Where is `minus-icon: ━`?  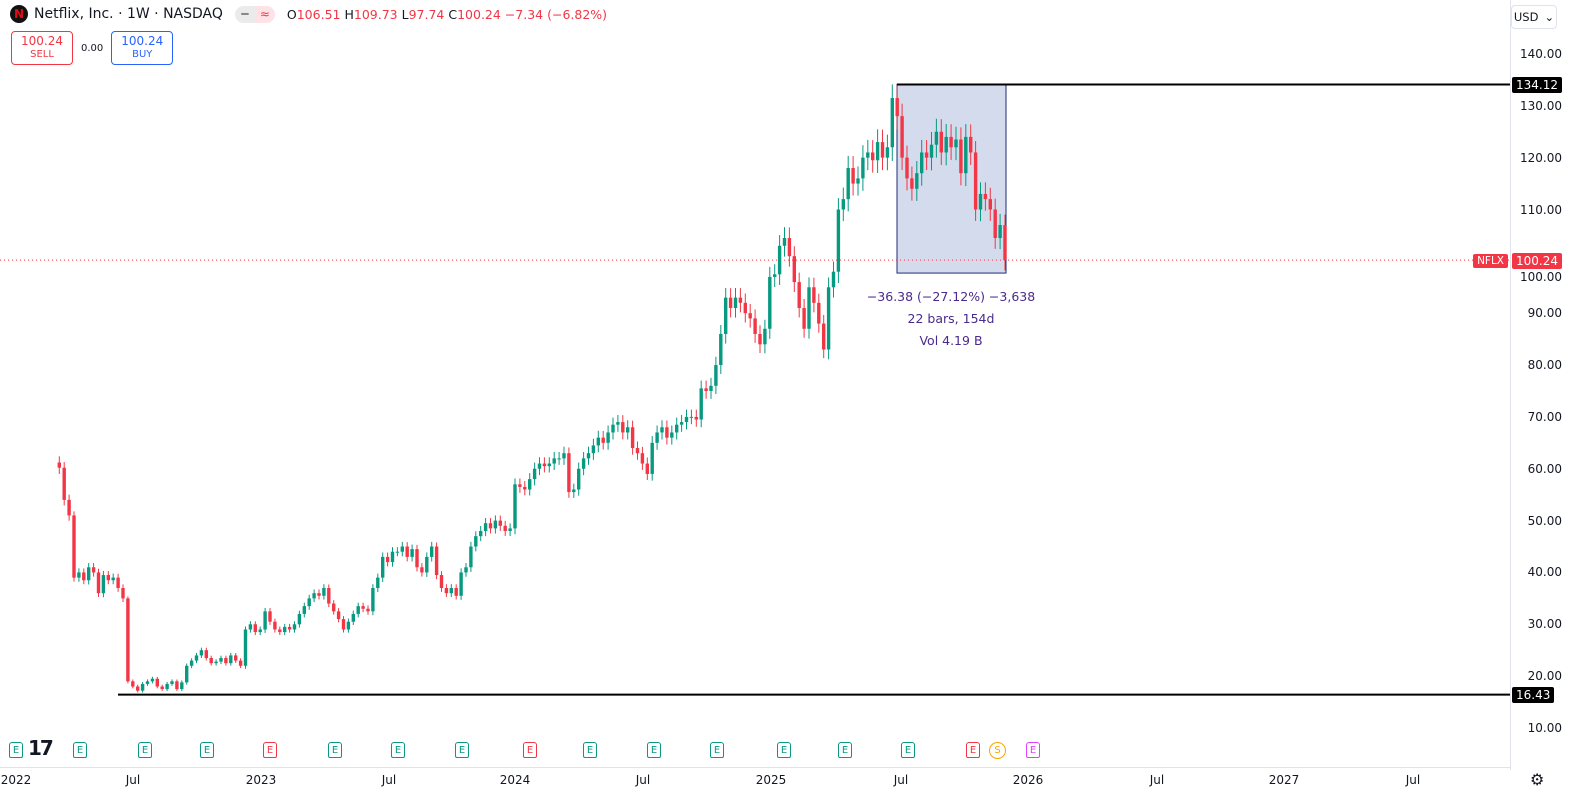
minus-icon: ━ is located at coordinates (244, 14).